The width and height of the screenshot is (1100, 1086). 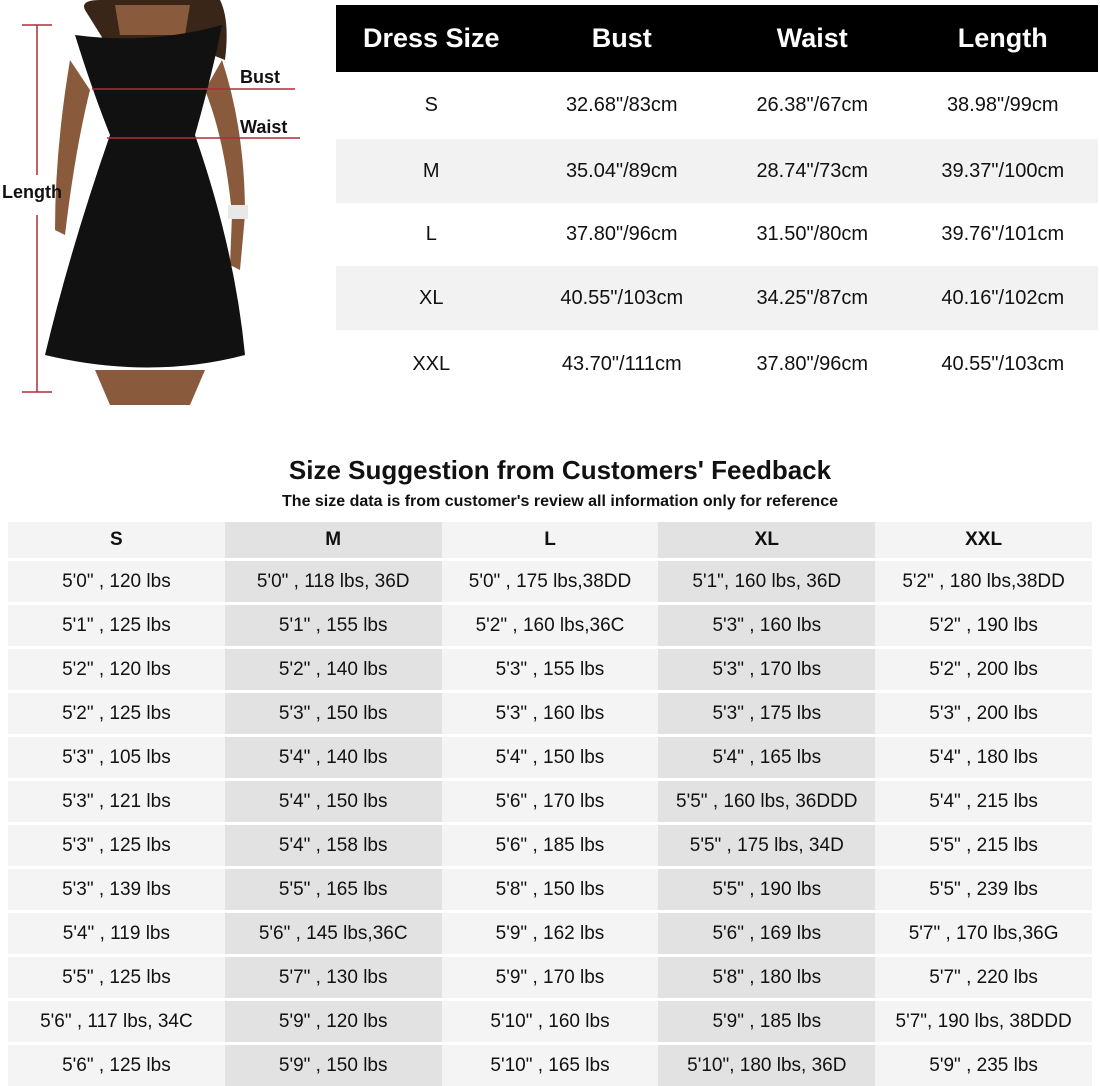 What do you see at coordinates (333, 1021) in the screenshot?
I see `feedback-cell: 5'9" , 120 lbs` at bounding box center [333, 1021].